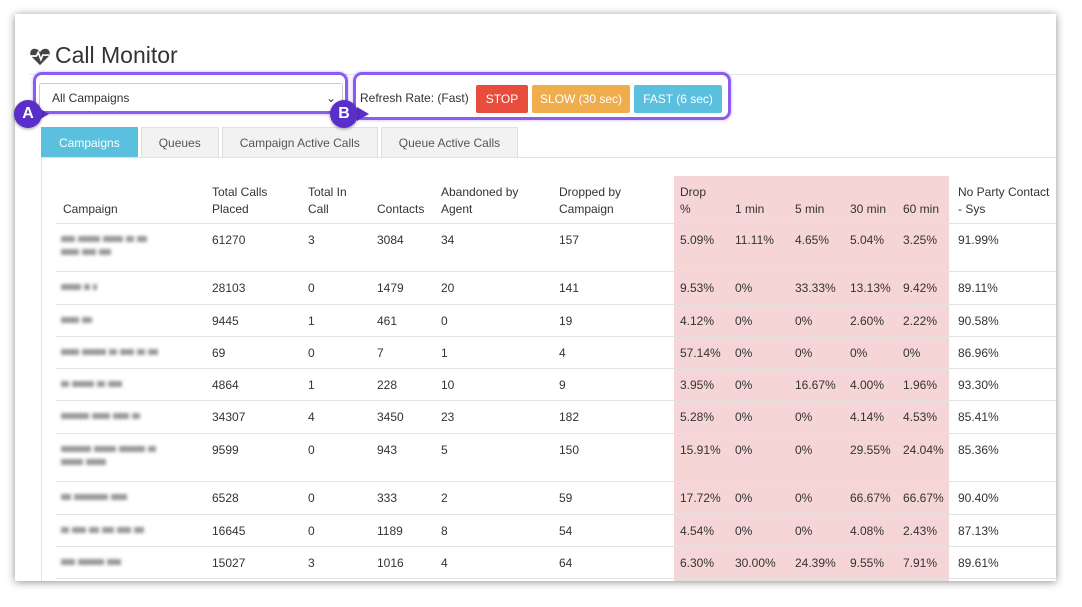 The image size is (1082, 607). I want to click on heartbeat-icon, so click(40, 56).